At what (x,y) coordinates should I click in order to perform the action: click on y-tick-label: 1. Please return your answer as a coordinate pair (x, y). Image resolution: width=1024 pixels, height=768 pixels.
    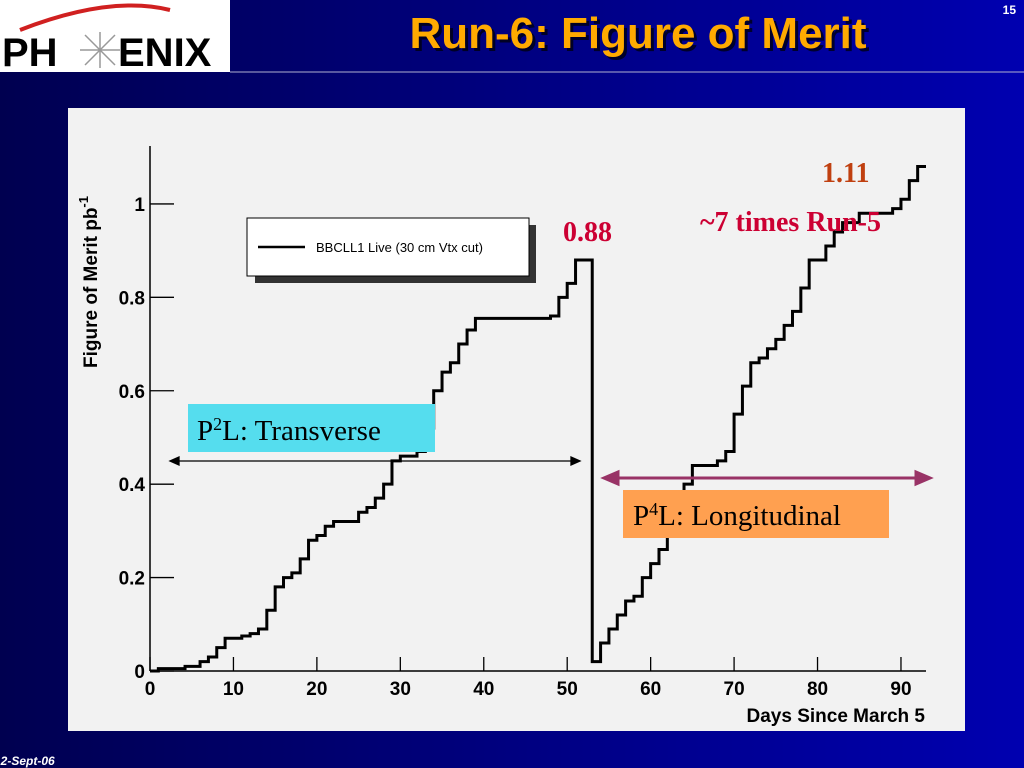
    Looking at the image, I should click on (139, 205).